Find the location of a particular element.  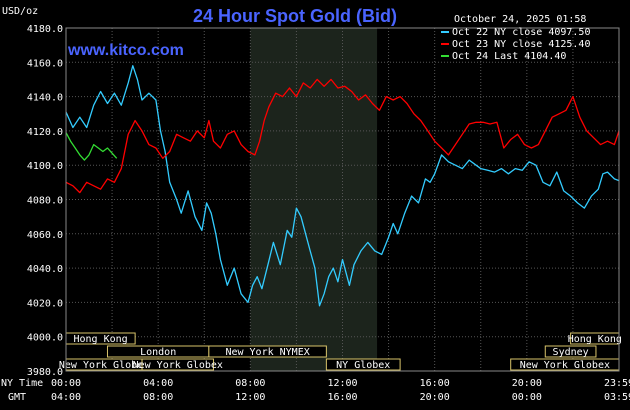

x-tick-ny: 12:00 is located at coordinates (342, 383).